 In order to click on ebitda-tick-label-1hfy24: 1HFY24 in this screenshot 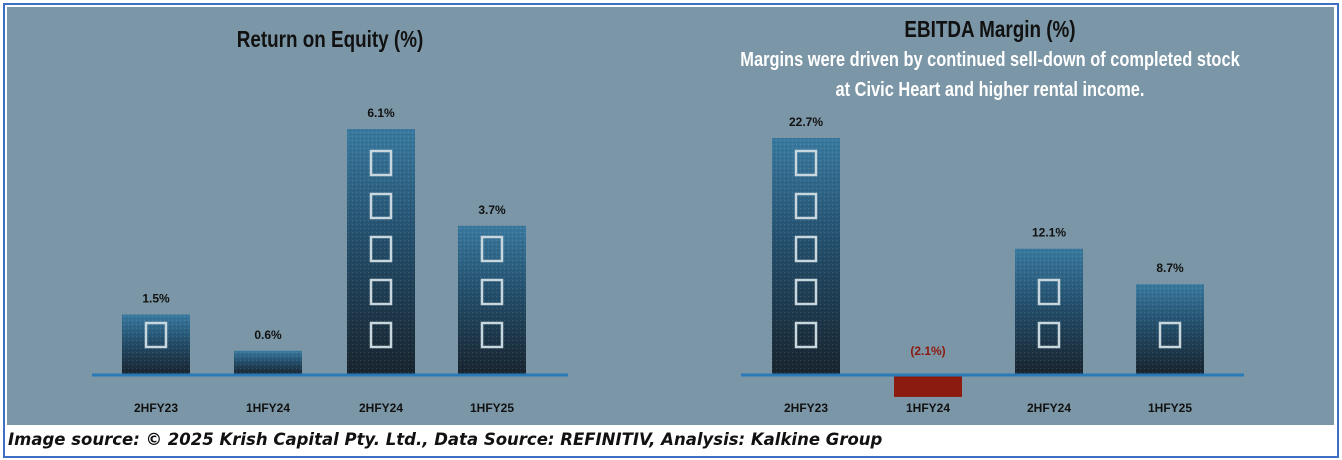, I will do `click(928, 408)`.